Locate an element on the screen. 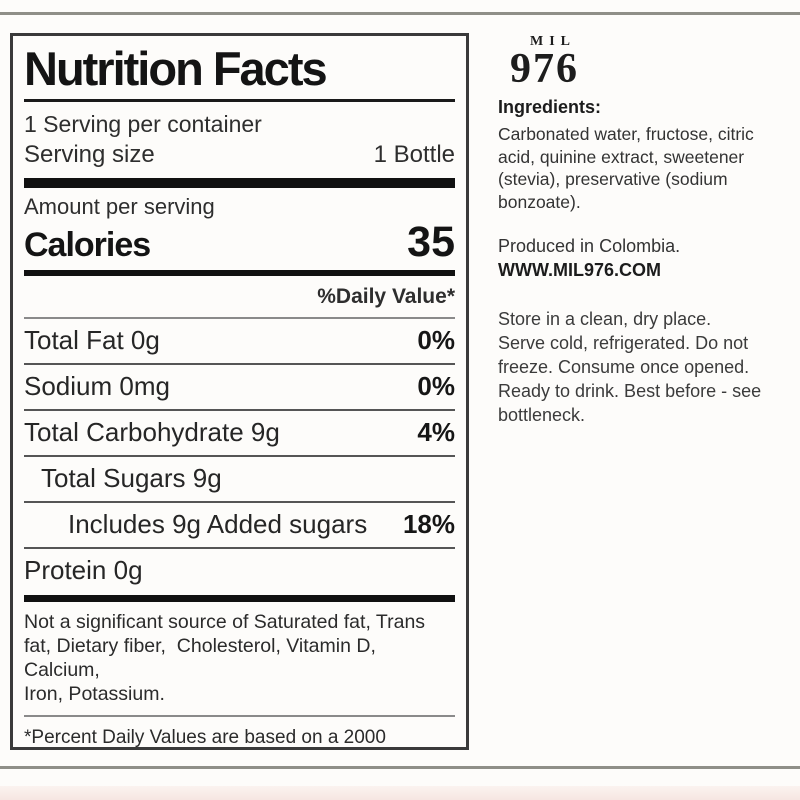  nutrient-row-total-sugars: Total Sugars 9g is located at coordinates (239, 479).